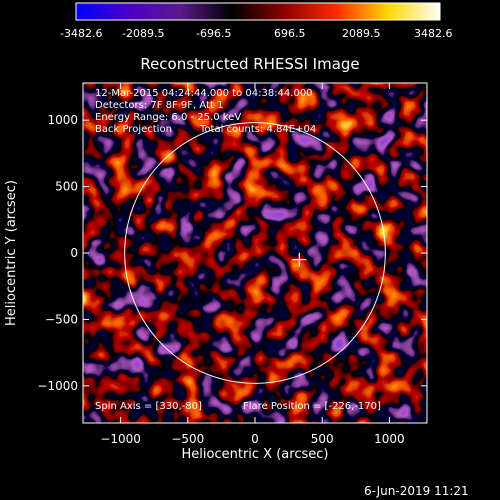 The width and height of the screenshot is (500, 500). Describe the element at coordinates (62, 120) in the screenshot. I see `y-tick-label: 1000` at that location.